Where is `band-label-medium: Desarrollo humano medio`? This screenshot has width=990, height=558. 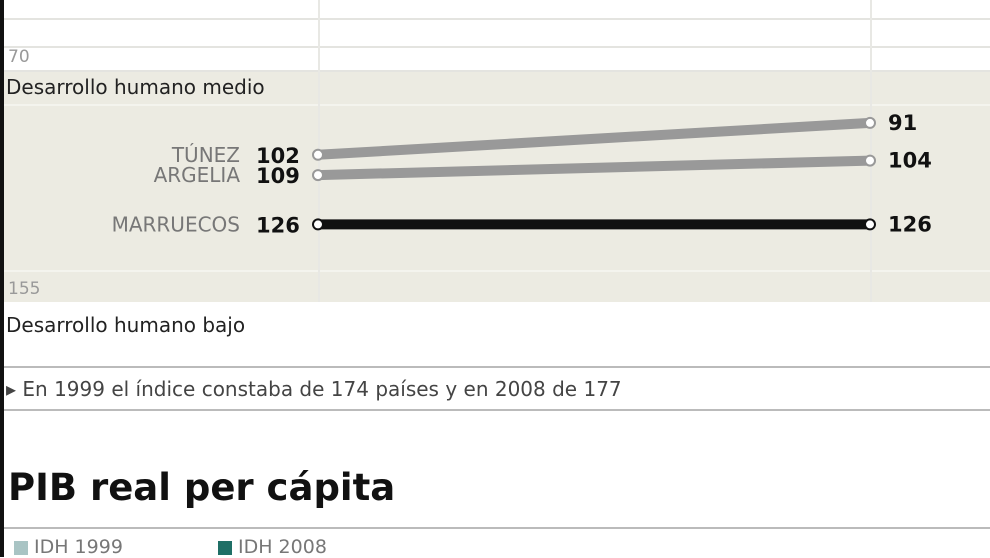 band-label-medium: Desarrollo humano medio is located at coordinates (135, 87).